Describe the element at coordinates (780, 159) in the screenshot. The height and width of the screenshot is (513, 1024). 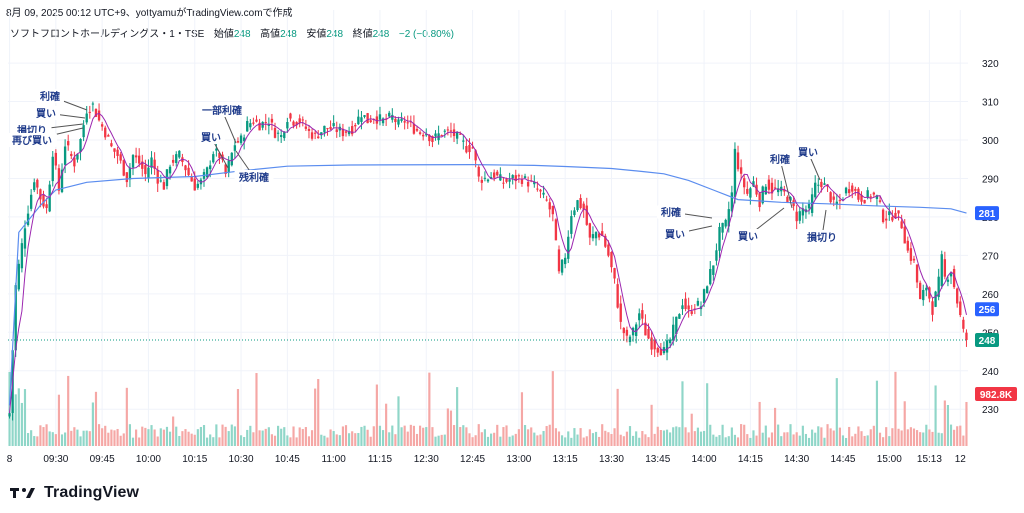
I see `annotation-label: 利確` at that location.